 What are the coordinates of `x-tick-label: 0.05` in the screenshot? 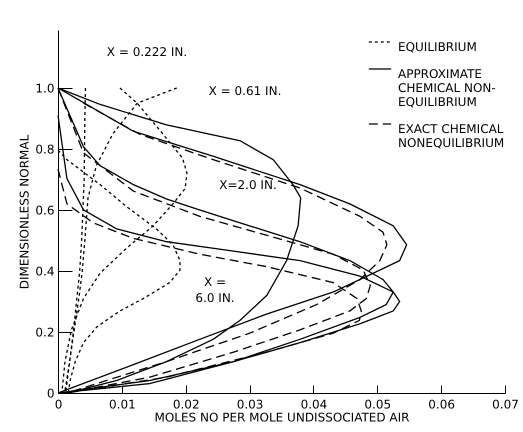 It's located at (378, 405).